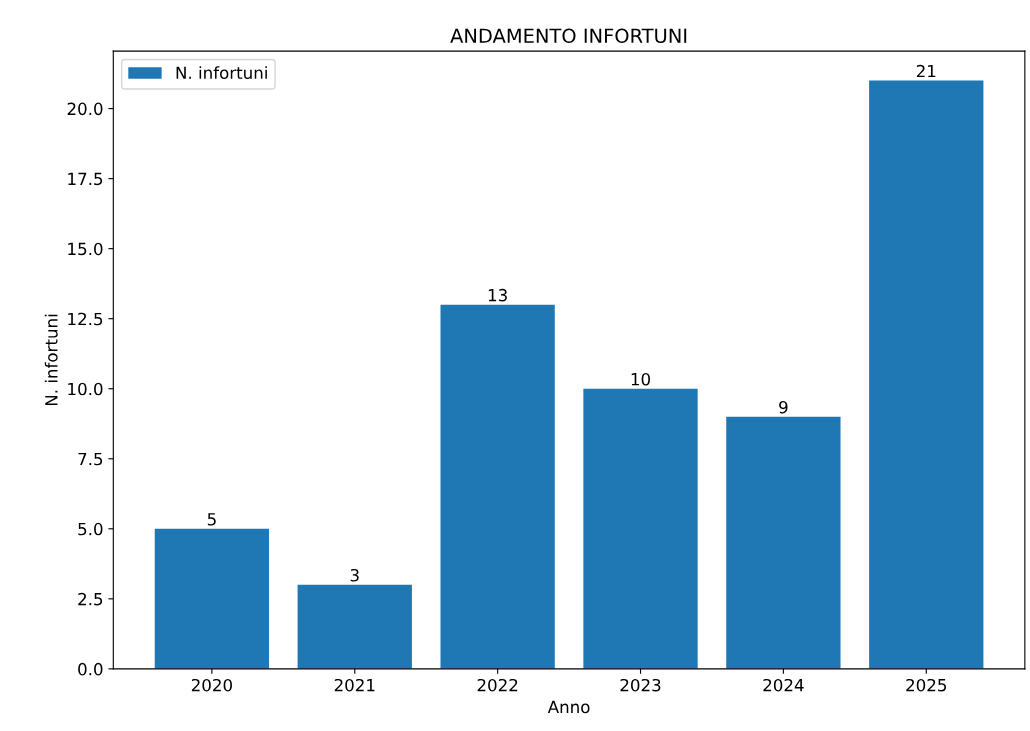  Describe the element at coordinates (211, 519) in the screenshot. I see `data-label: 5` at that location.